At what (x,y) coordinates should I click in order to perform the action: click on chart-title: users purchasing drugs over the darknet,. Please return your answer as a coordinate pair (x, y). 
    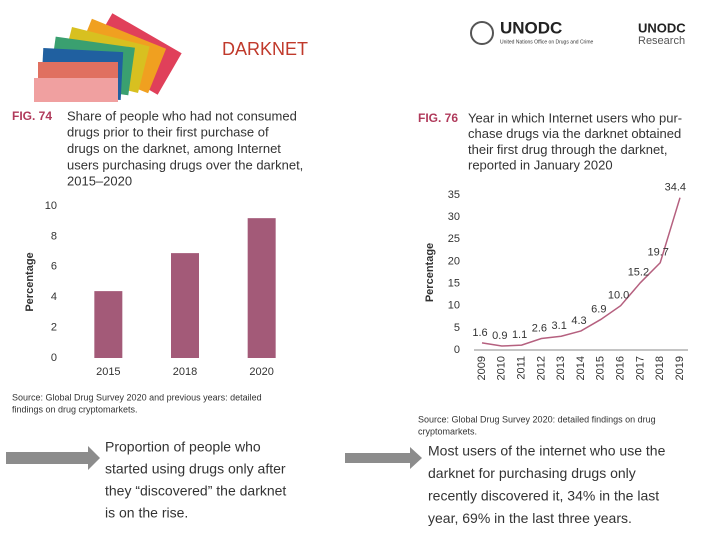
    Looking at the image, I should click on (185, 164).